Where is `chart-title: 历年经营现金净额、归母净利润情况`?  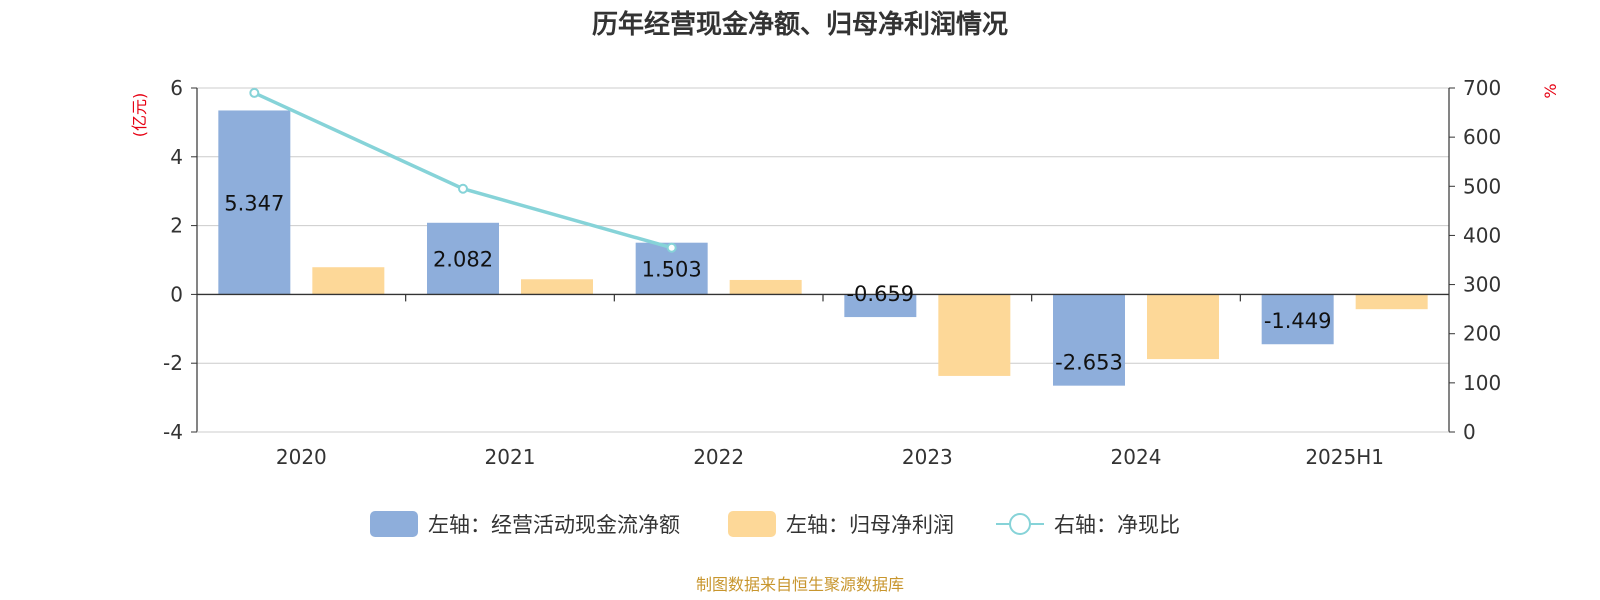 chart-title: 历年经营现金净额、归母净利润情况 is located at coordinates (800, 24).